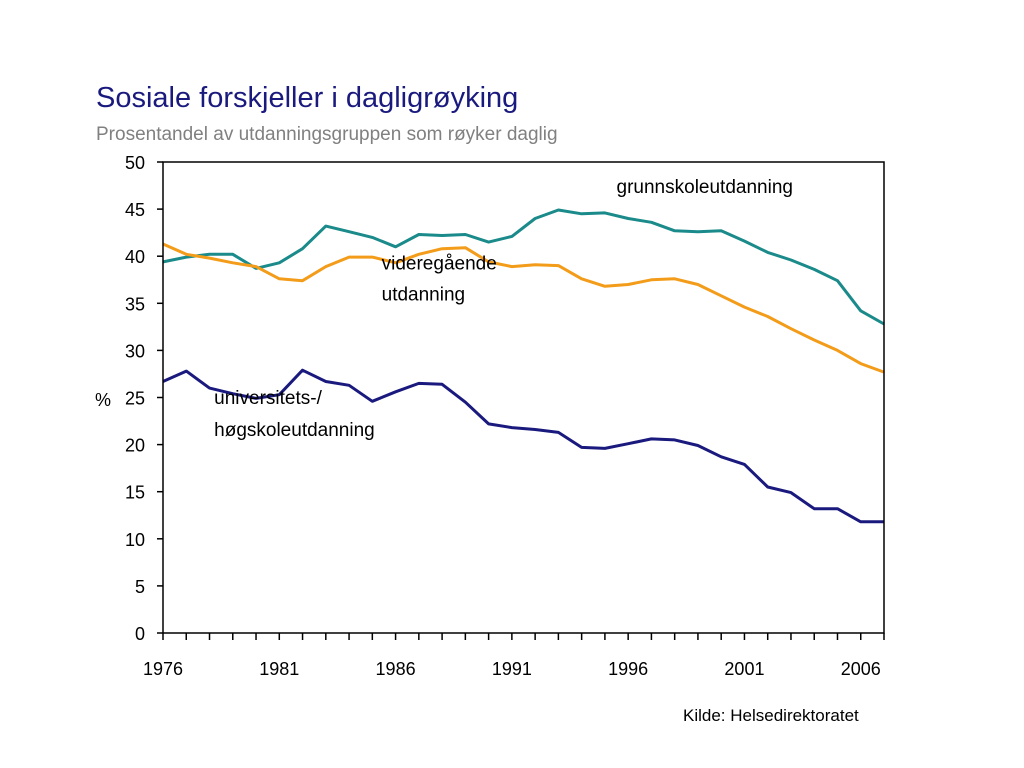 The width and height of the screenshot is (1024, 768). What do you see at coordinates (523, 267) in the screenshot?
I see `series-line-grunnskoleutdanning` at bounding box center [523, 267].